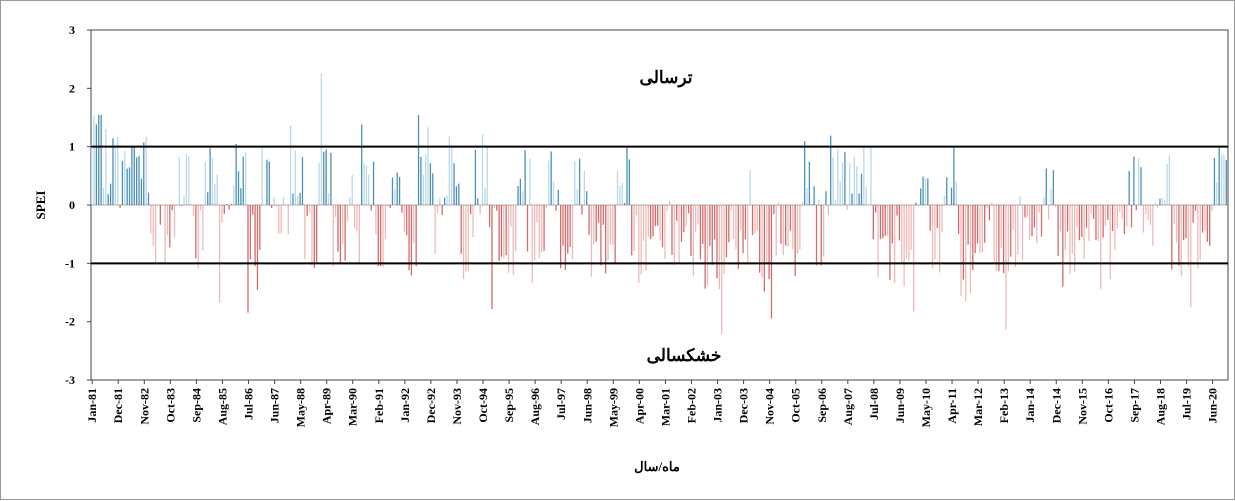  I want to click on x-tick-label: Apr-11, so click(952, 406).